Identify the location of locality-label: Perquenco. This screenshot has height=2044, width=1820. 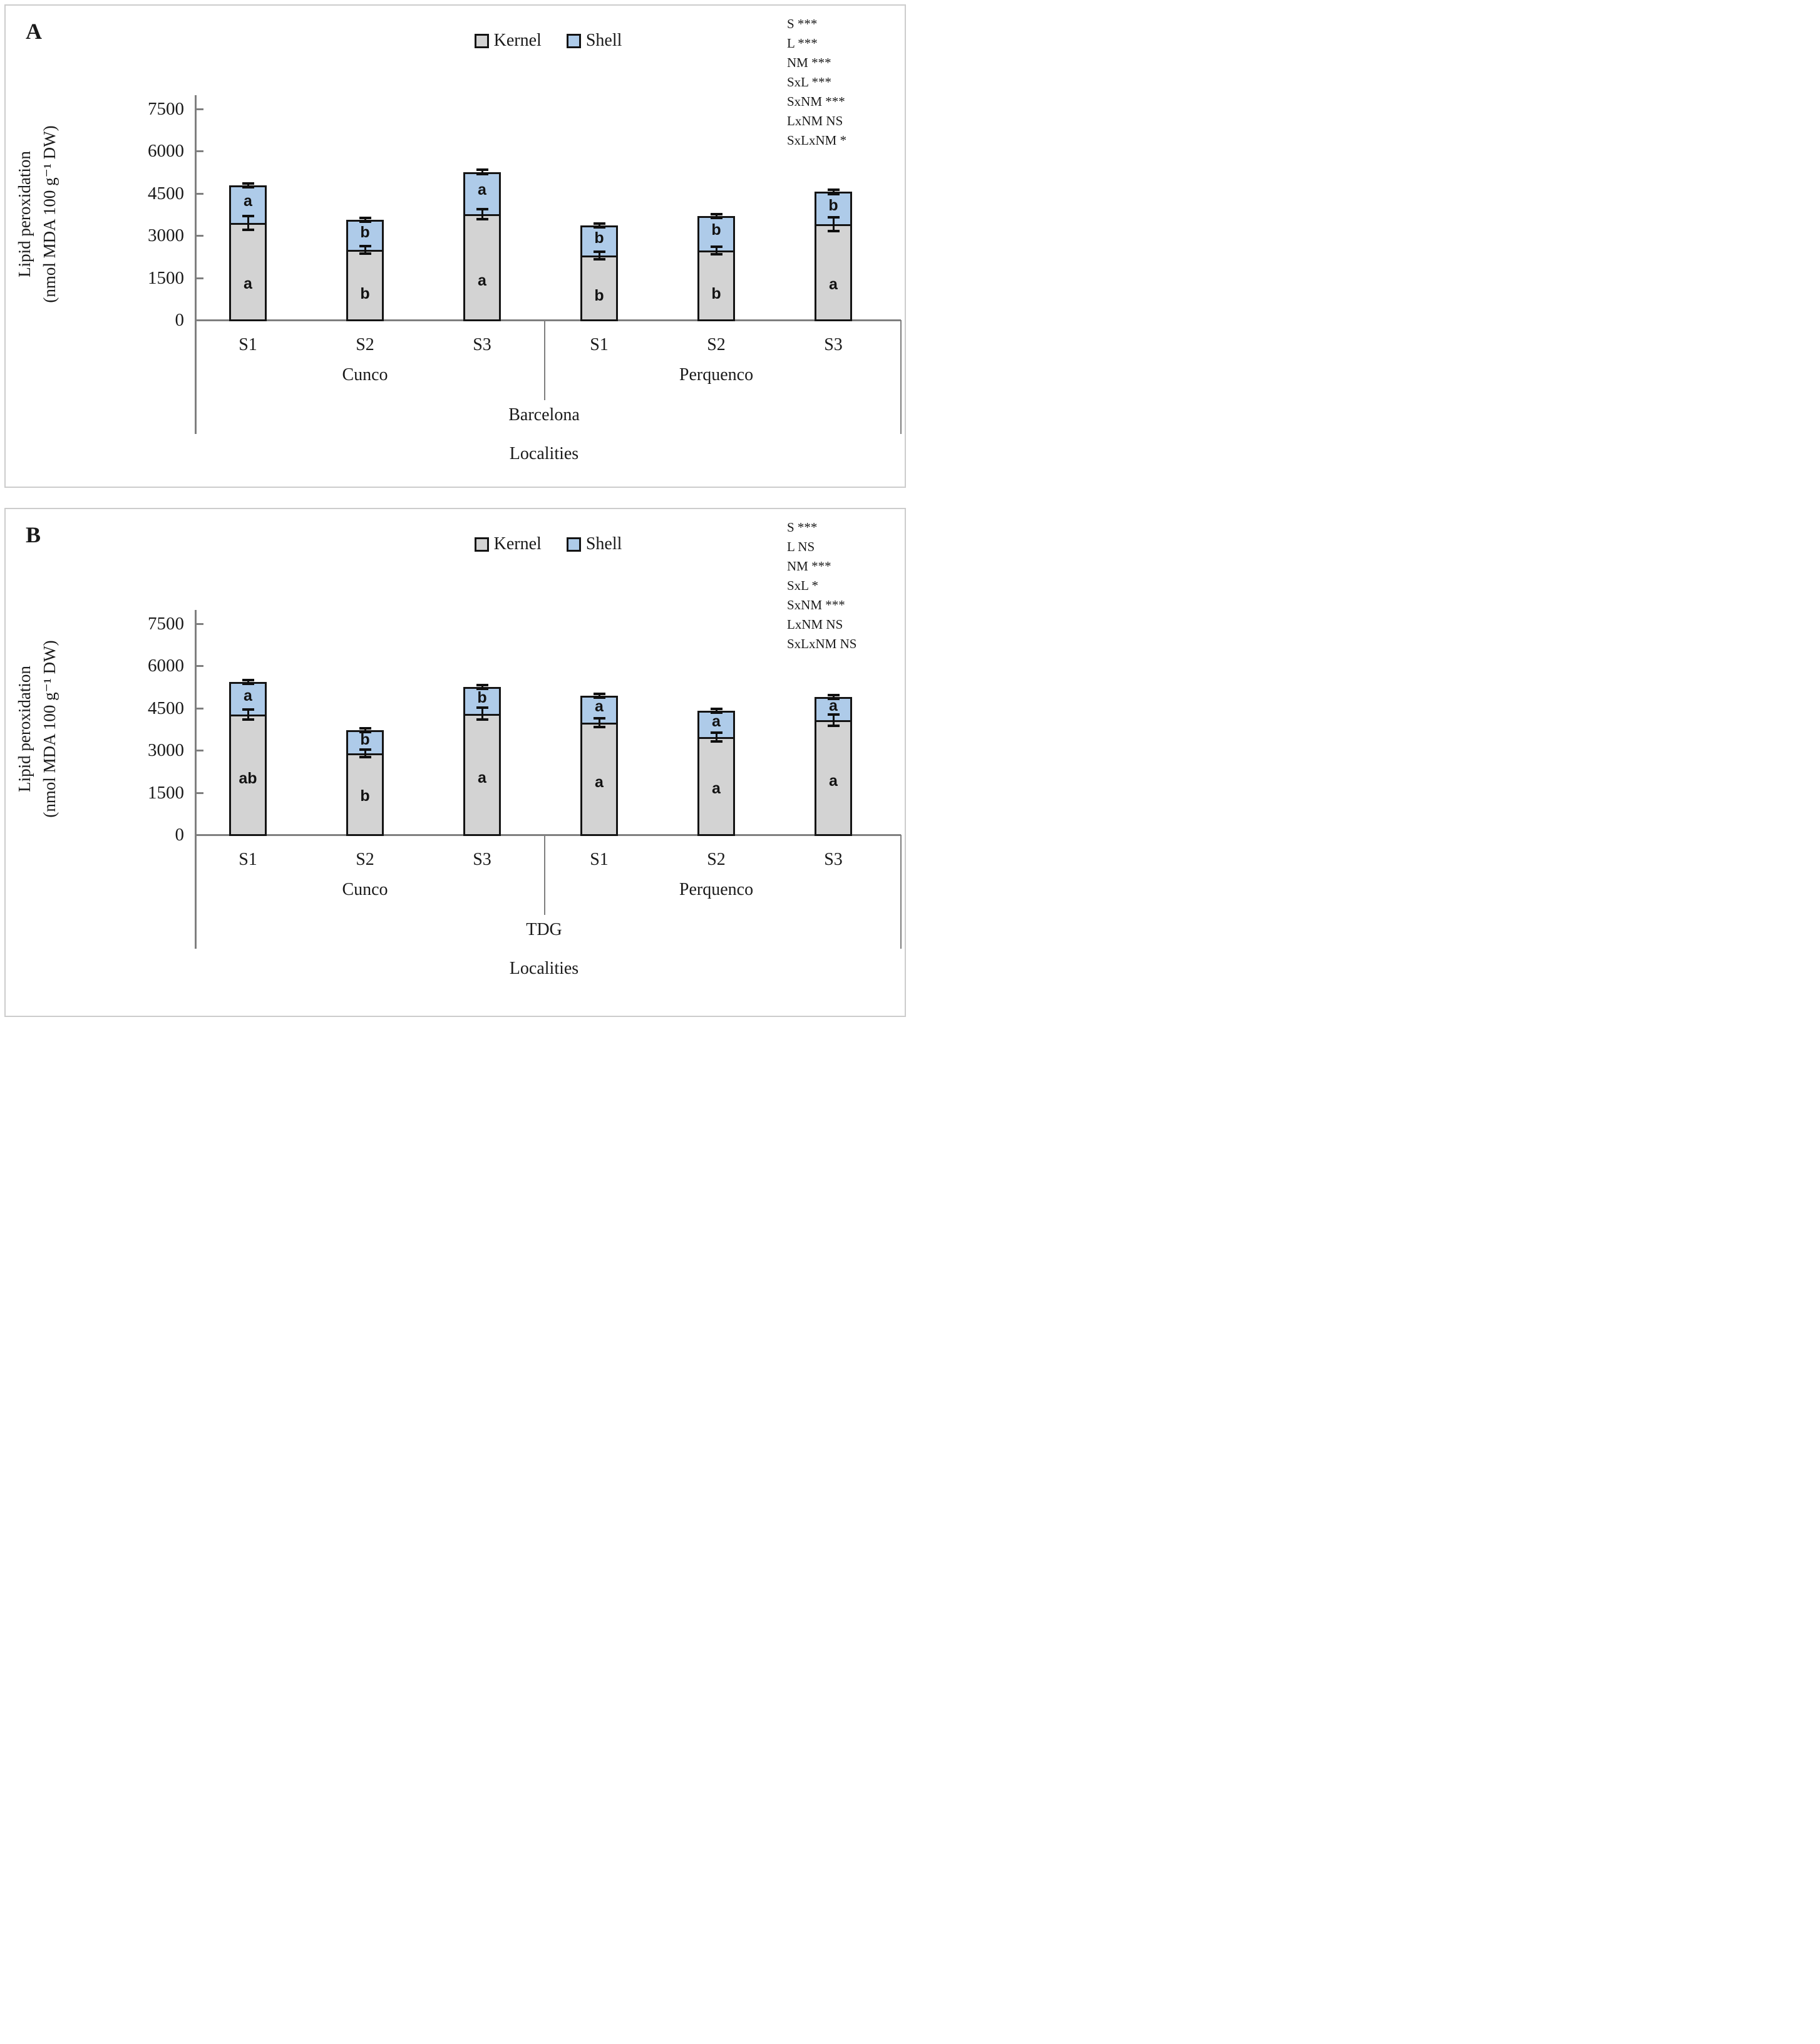
(717, 889).